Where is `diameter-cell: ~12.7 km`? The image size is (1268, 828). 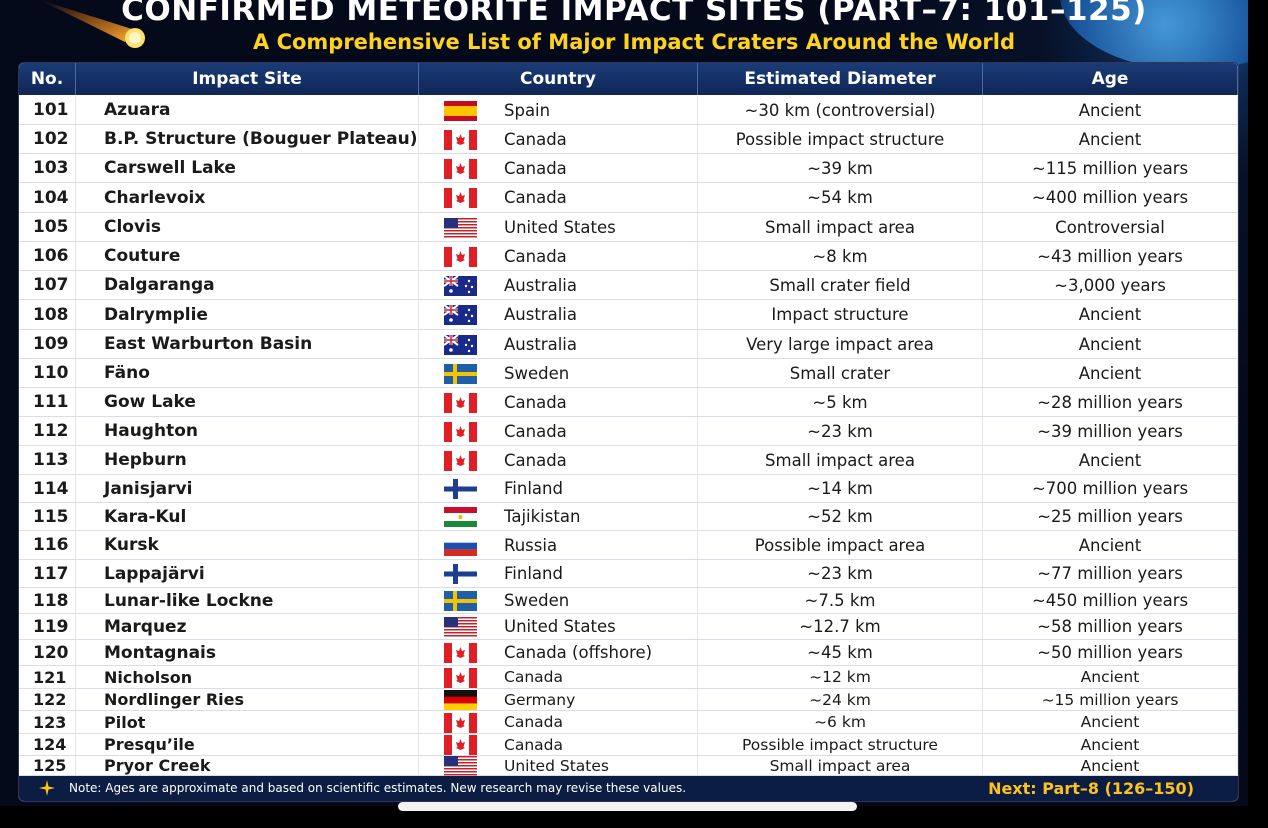 diameter-cell: ~12.7 km is located at coordinates (840, 626).